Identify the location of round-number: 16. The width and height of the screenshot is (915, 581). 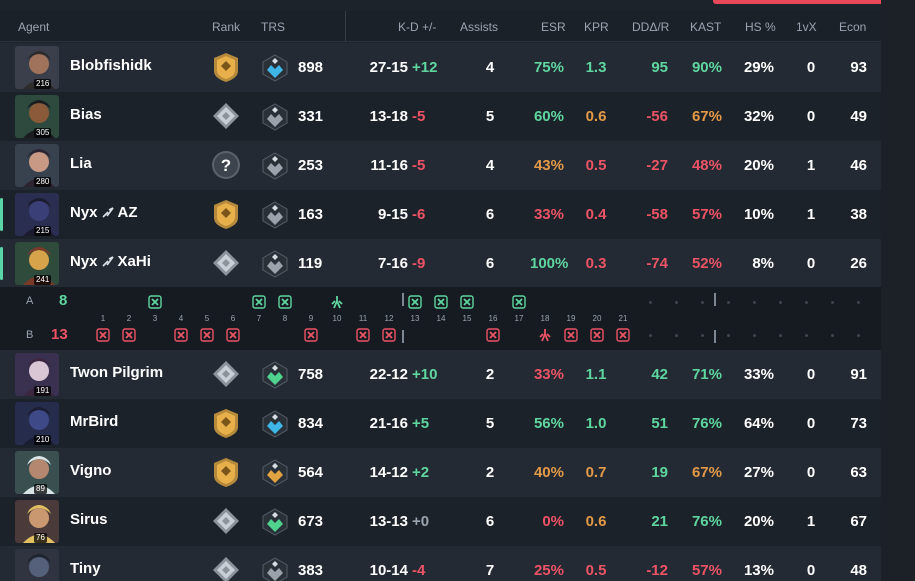
(493, 318).